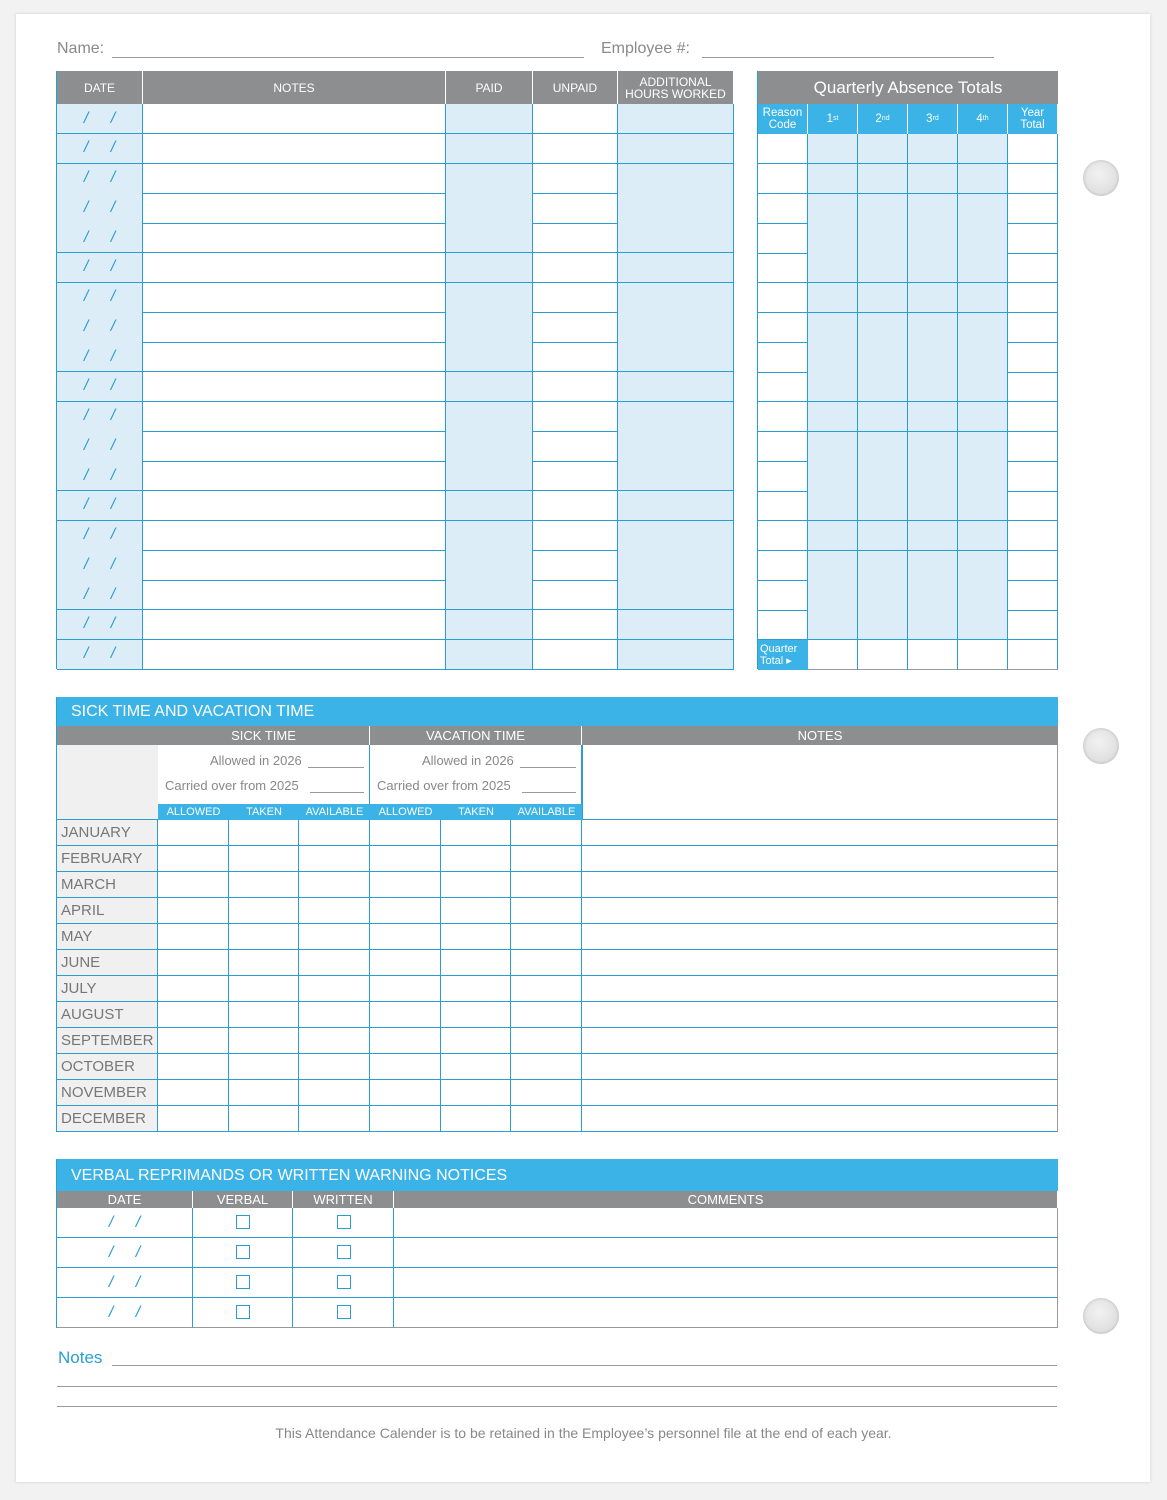 Image resolution: width=1167 pixels, height=1500 pixels. I want to click on verbal-checkbox, so click(243, 1282).